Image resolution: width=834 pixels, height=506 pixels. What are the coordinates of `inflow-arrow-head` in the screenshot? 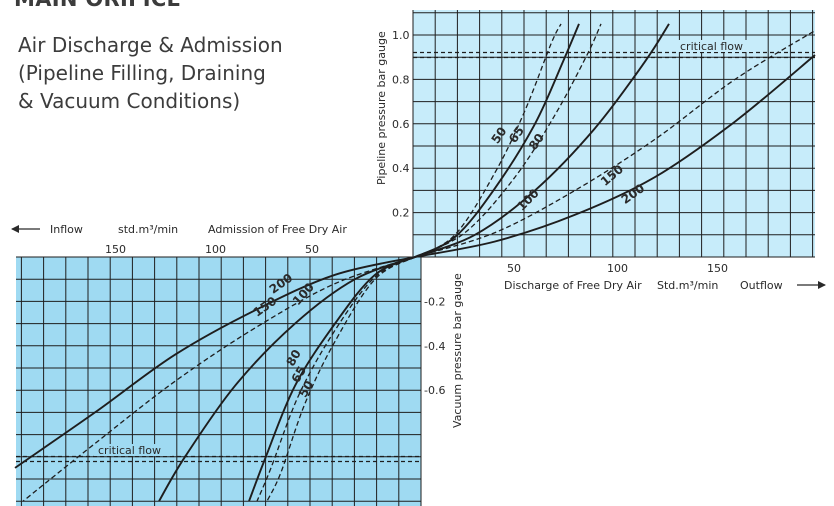 It's located at (15, 229).